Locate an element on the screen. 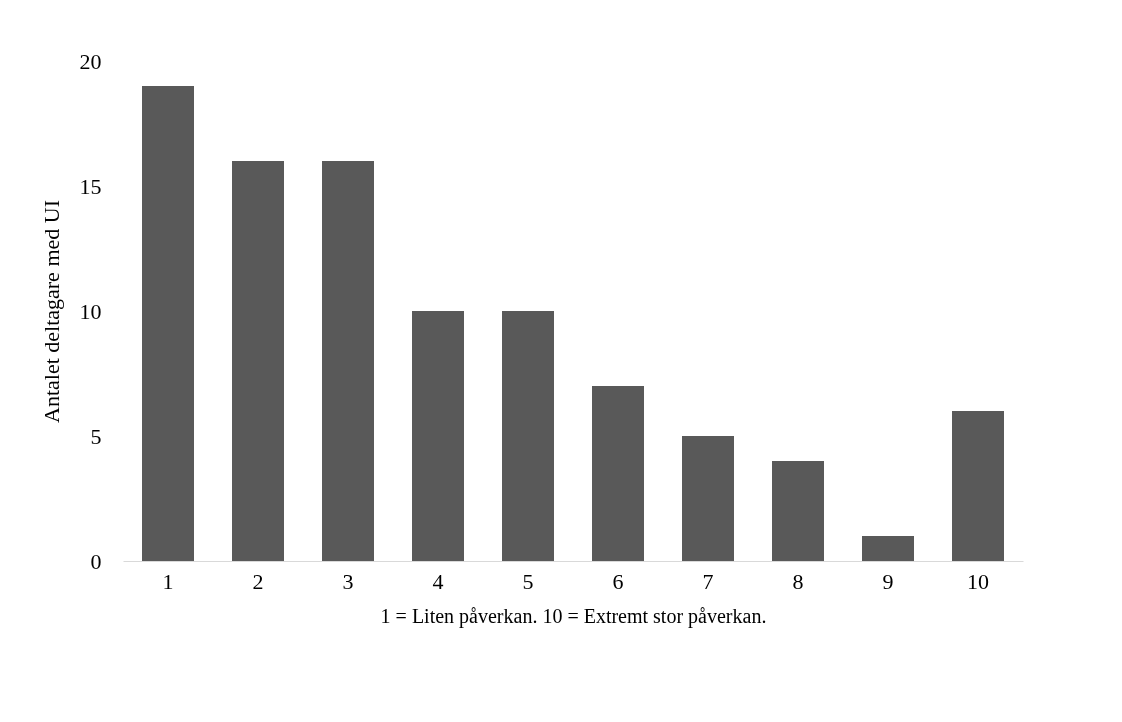 This screenshot has height=722, width=1122. x-tick-label: 5 is located at coordinates (528, 581).